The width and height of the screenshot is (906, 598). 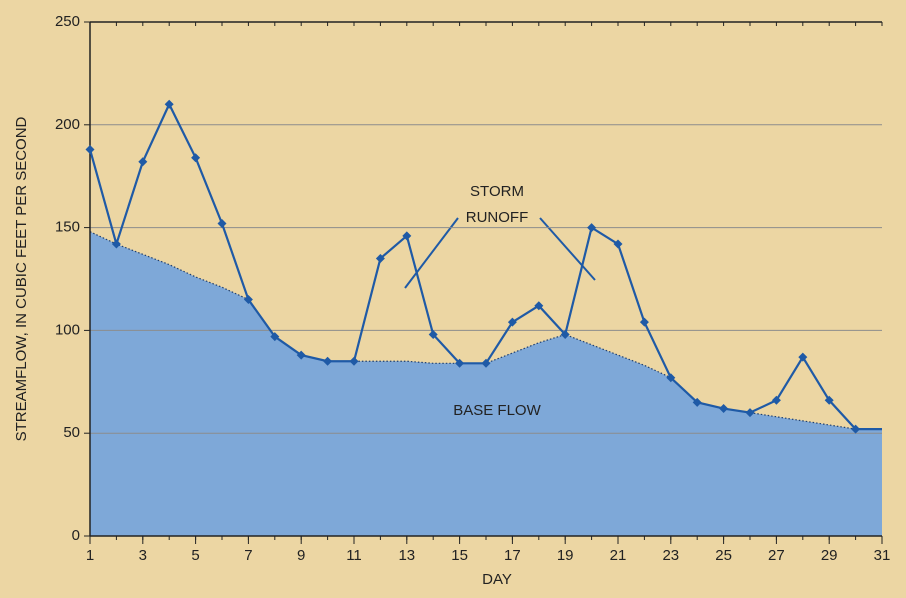 I want to click on y-axis-label: STREAMFLOW, IN CUBIC FEET PER SECOND, so click(x=21, y=278).